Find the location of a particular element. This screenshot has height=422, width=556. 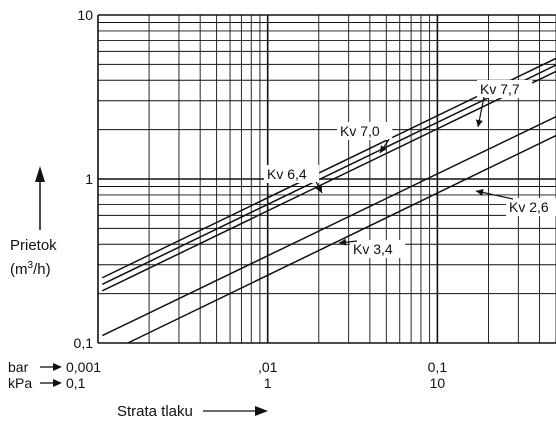

x-tick-label-kpa: 1 is located at coordinates (268, 383).